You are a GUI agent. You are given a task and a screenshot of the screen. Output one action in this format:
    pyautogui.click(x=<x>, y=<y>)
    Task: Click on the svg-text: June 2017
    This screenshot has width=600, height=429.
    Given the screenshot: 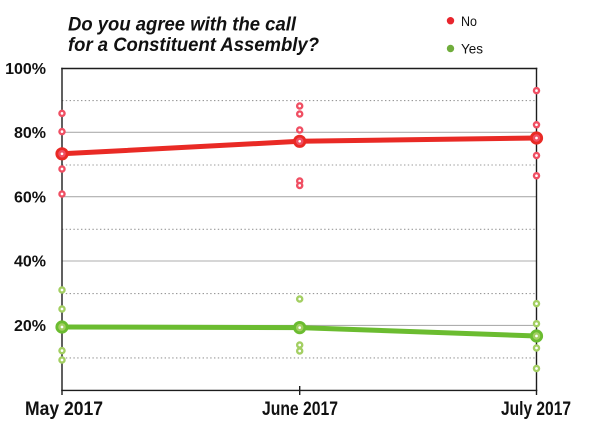 What is the action you would take?
    pyautogui.click(x=300, y=409)
    